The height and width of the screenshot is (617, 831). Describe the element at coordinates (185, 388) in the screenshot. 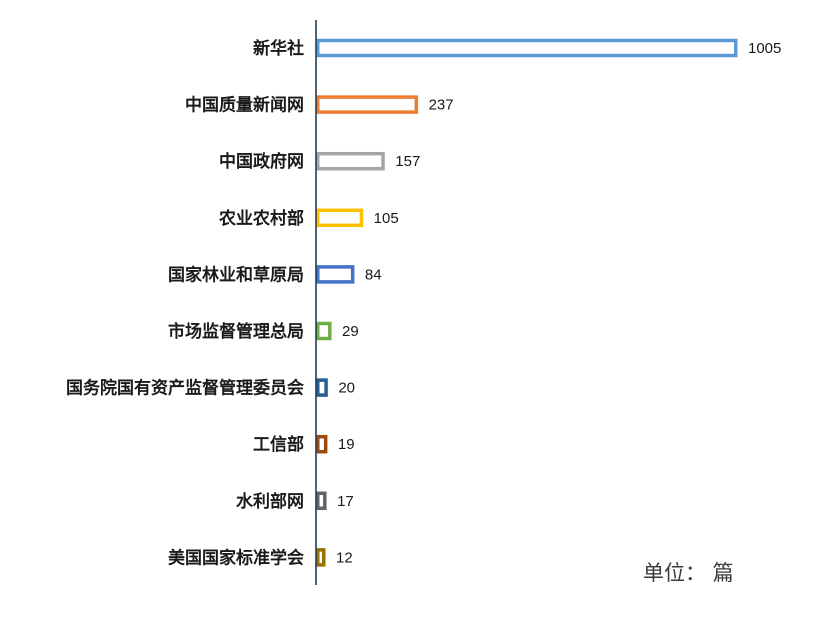

I see `category-label: 国务院国有资产监督管理委员会` at that location.